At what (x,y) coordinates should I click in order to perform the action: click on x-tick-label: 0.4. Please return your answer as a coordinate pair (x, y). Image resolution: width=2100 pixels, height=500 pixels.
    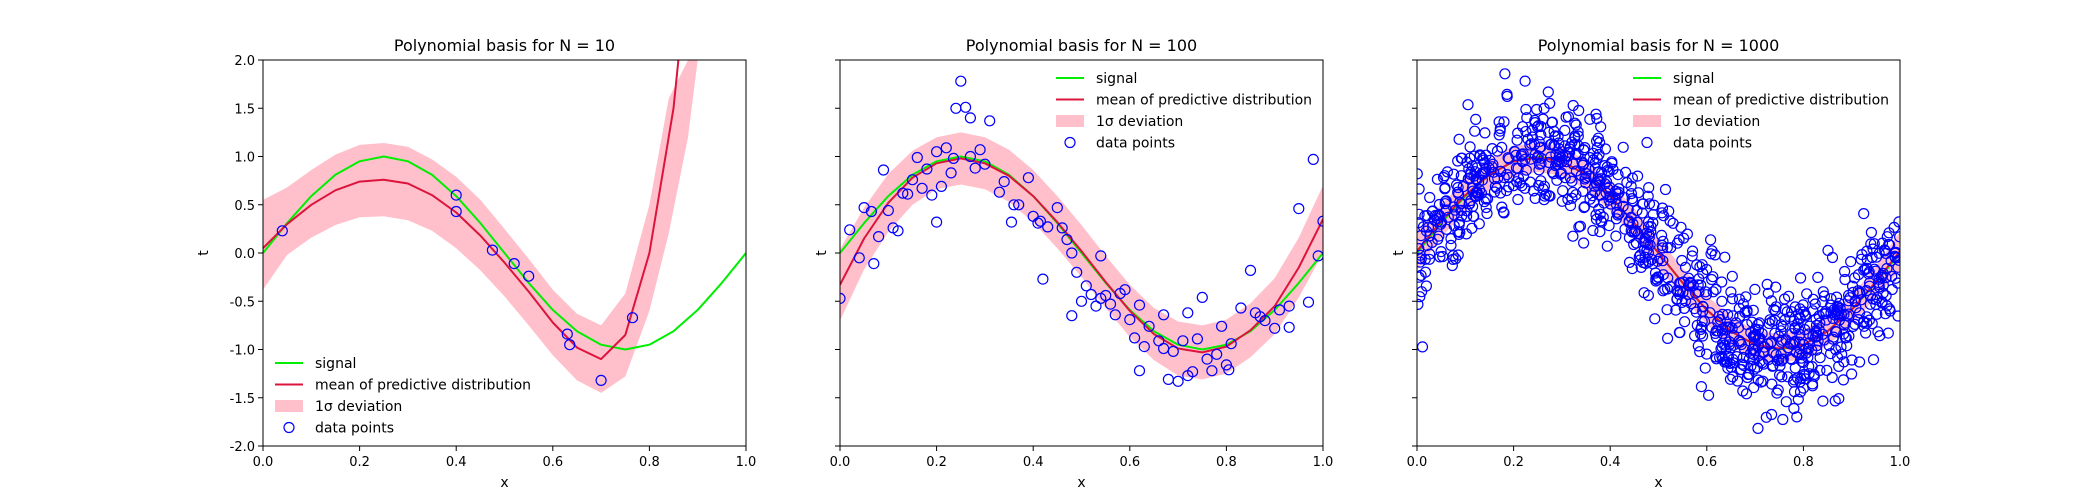
    Looking at the image, I should click on (1610, 462).